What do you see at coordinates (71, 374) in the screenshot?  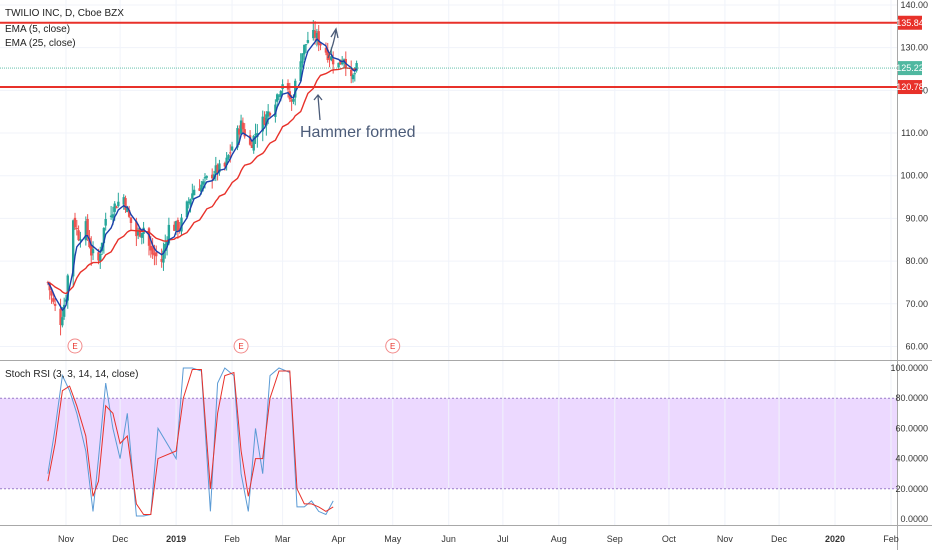 I see `stoch-title: Stoch RSI (3, 3, 14, 14, close)` at bounding box center [71, 374].